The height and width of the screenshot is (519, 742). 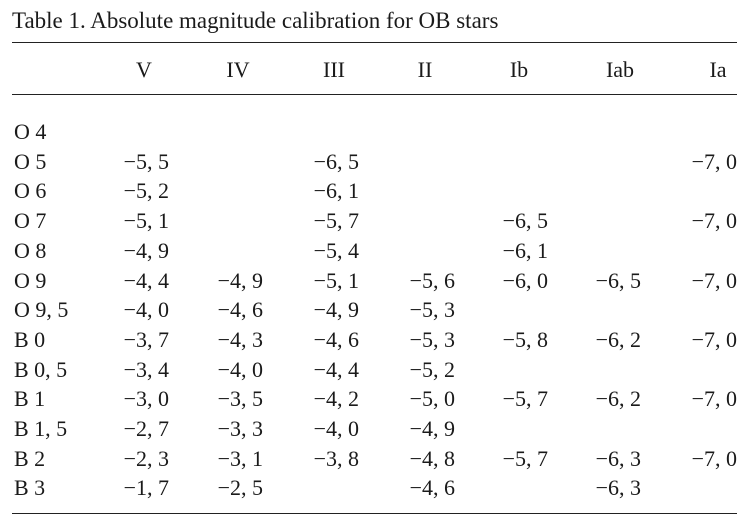 I want to click on magnitude-cell: −3, 8, so click(x=336, y=458).